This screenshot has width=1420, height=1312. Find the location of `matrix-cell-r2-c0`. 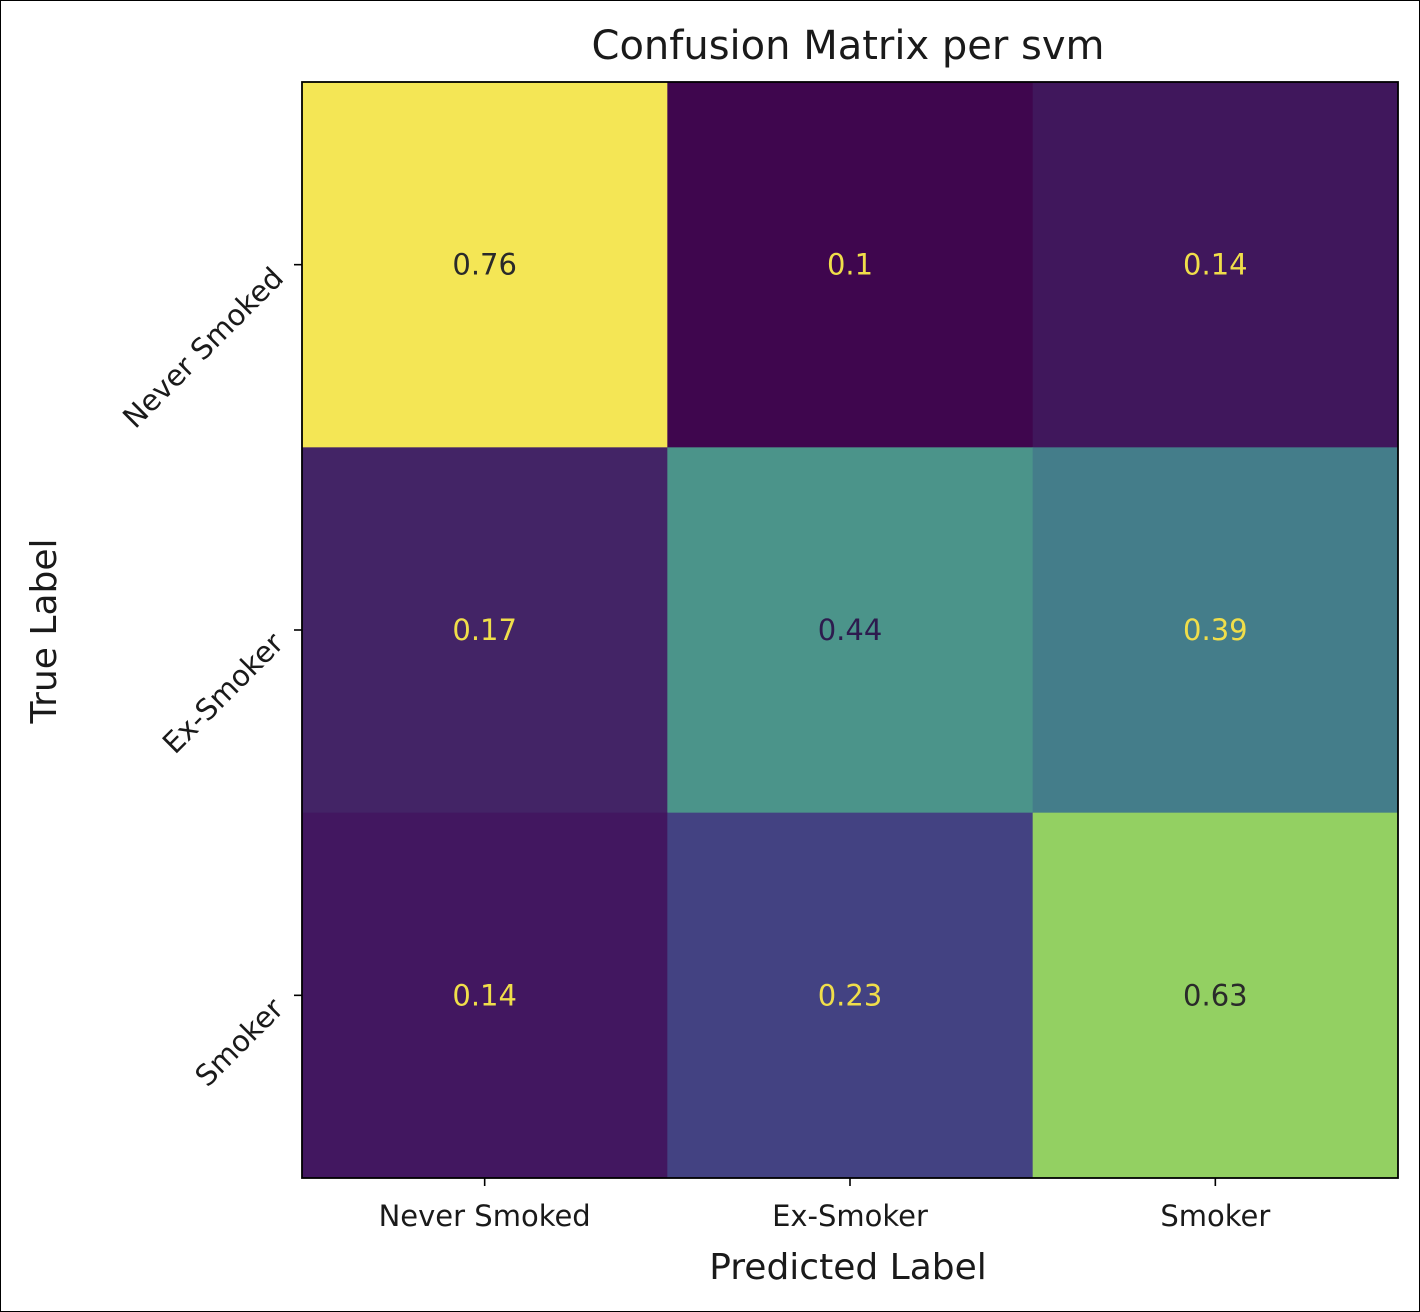

matrix-cell-r2-c0 is located at coordinates (485, 995).